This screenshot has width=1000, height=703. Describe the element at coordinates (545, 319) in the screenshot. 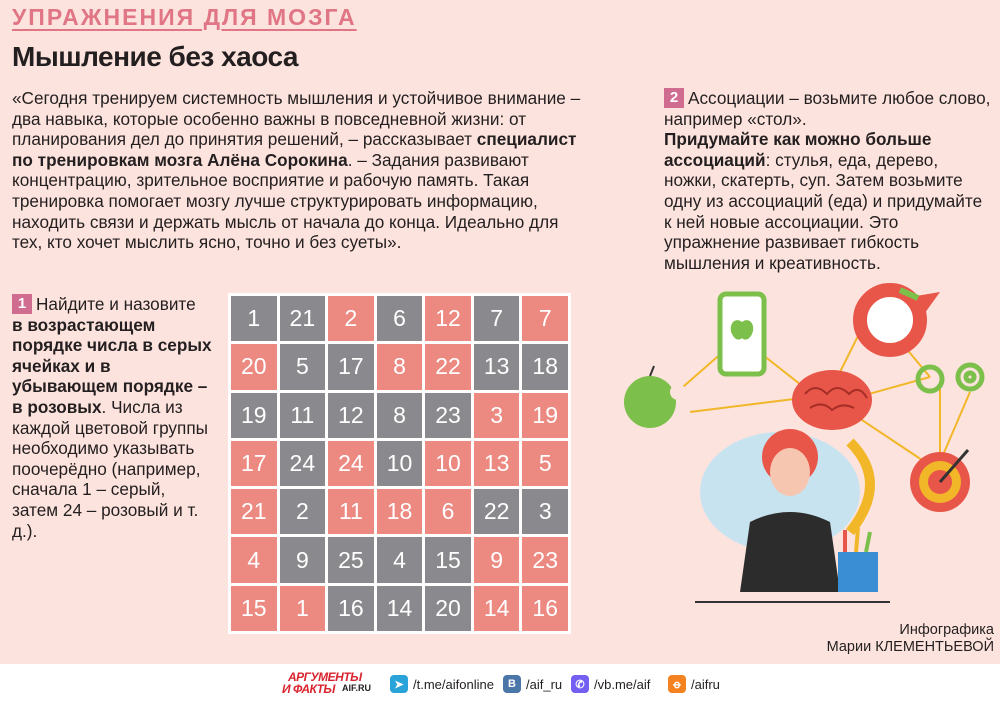

I see `pink-number-cell: 7` at that location.